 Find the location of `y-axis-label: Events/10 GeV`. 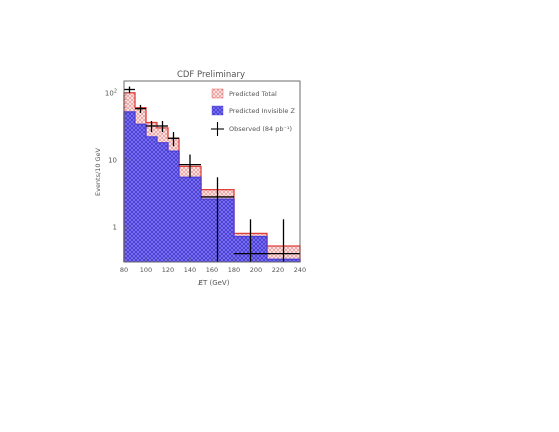

y-axis-label: Events/10 GeV is located at coordinates (98, 171).